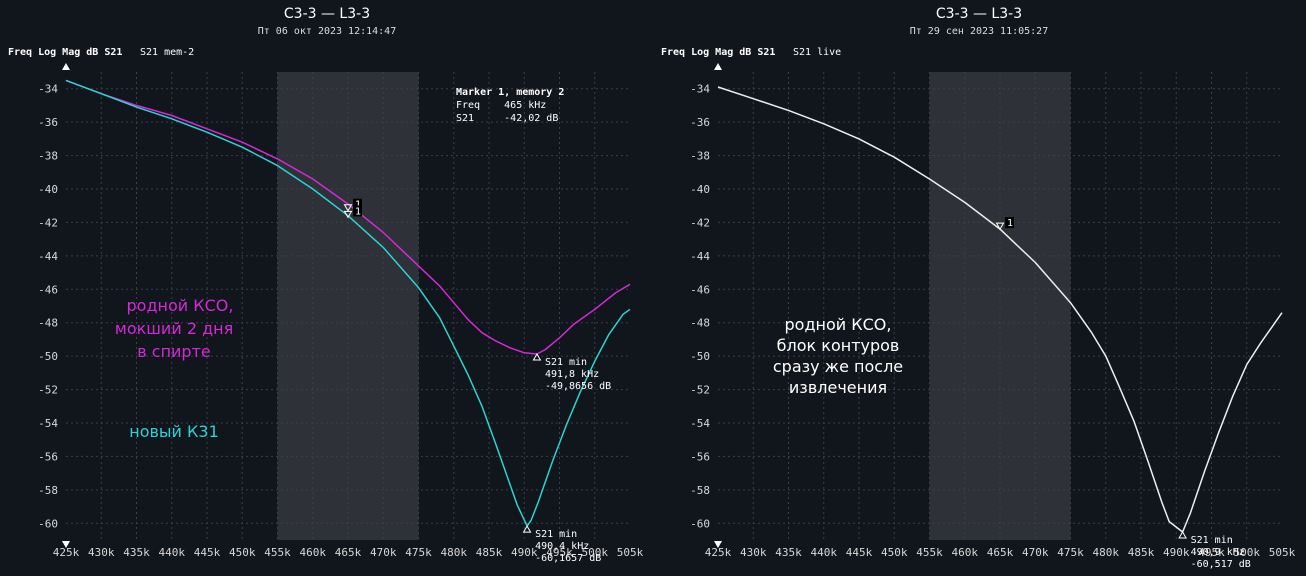  What do you see at coordinates (167, 52) in the screenshot?
I see `left-trace-label: S21 mem-2` at bounding box center [167, 52].